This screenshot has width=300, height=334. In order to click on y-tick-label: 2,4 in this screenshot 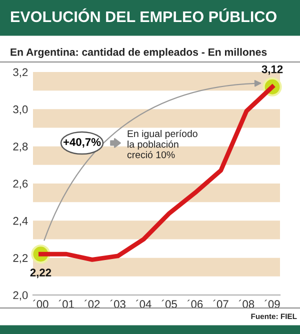, I will do `click(20, 221)`.